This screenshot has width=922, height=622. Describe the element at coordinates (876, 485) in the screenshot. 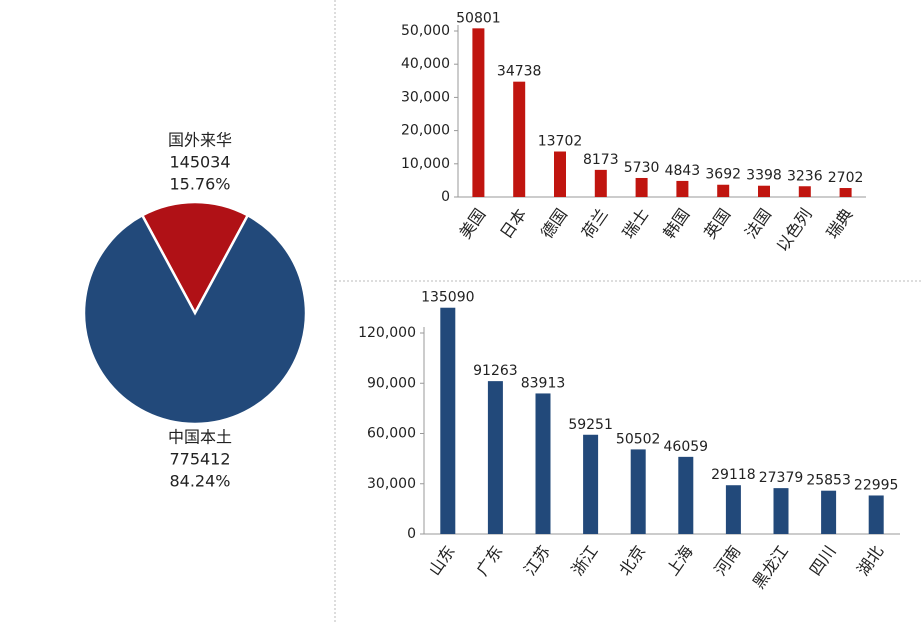

I see `data-label: 22995` at that location.